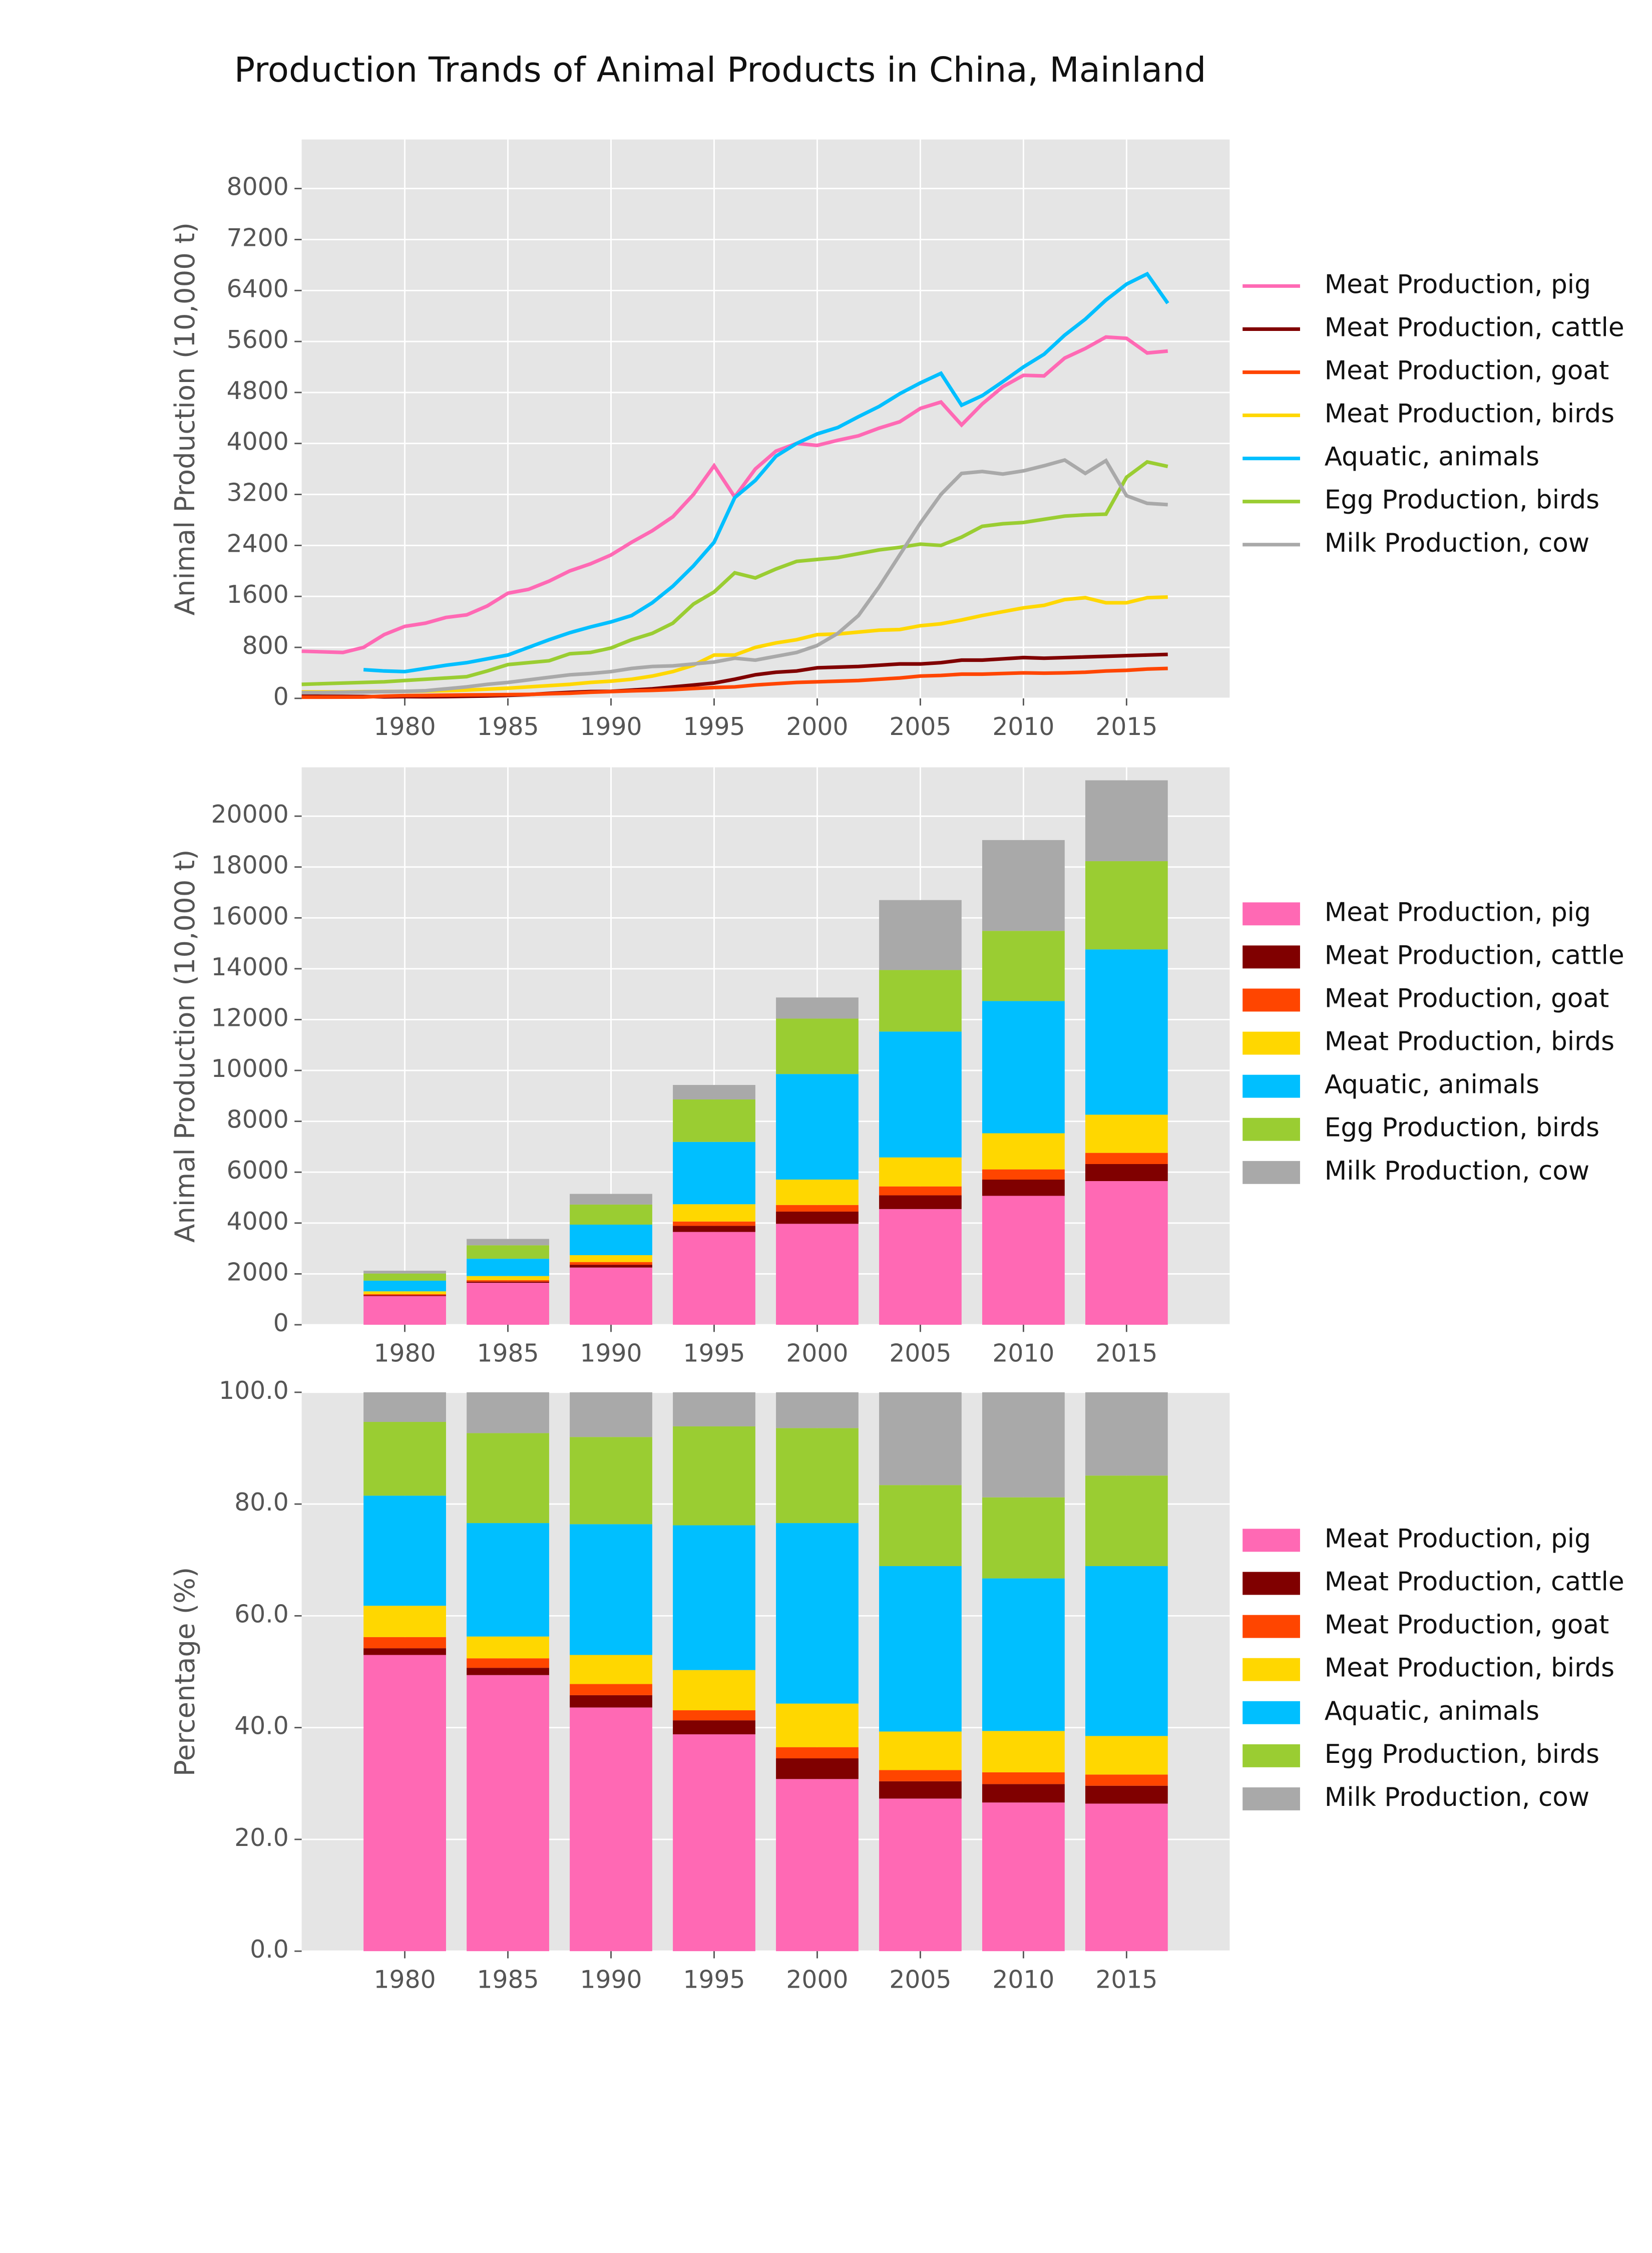  I want to click on y-tick-label: 3200, so click(258, 493).